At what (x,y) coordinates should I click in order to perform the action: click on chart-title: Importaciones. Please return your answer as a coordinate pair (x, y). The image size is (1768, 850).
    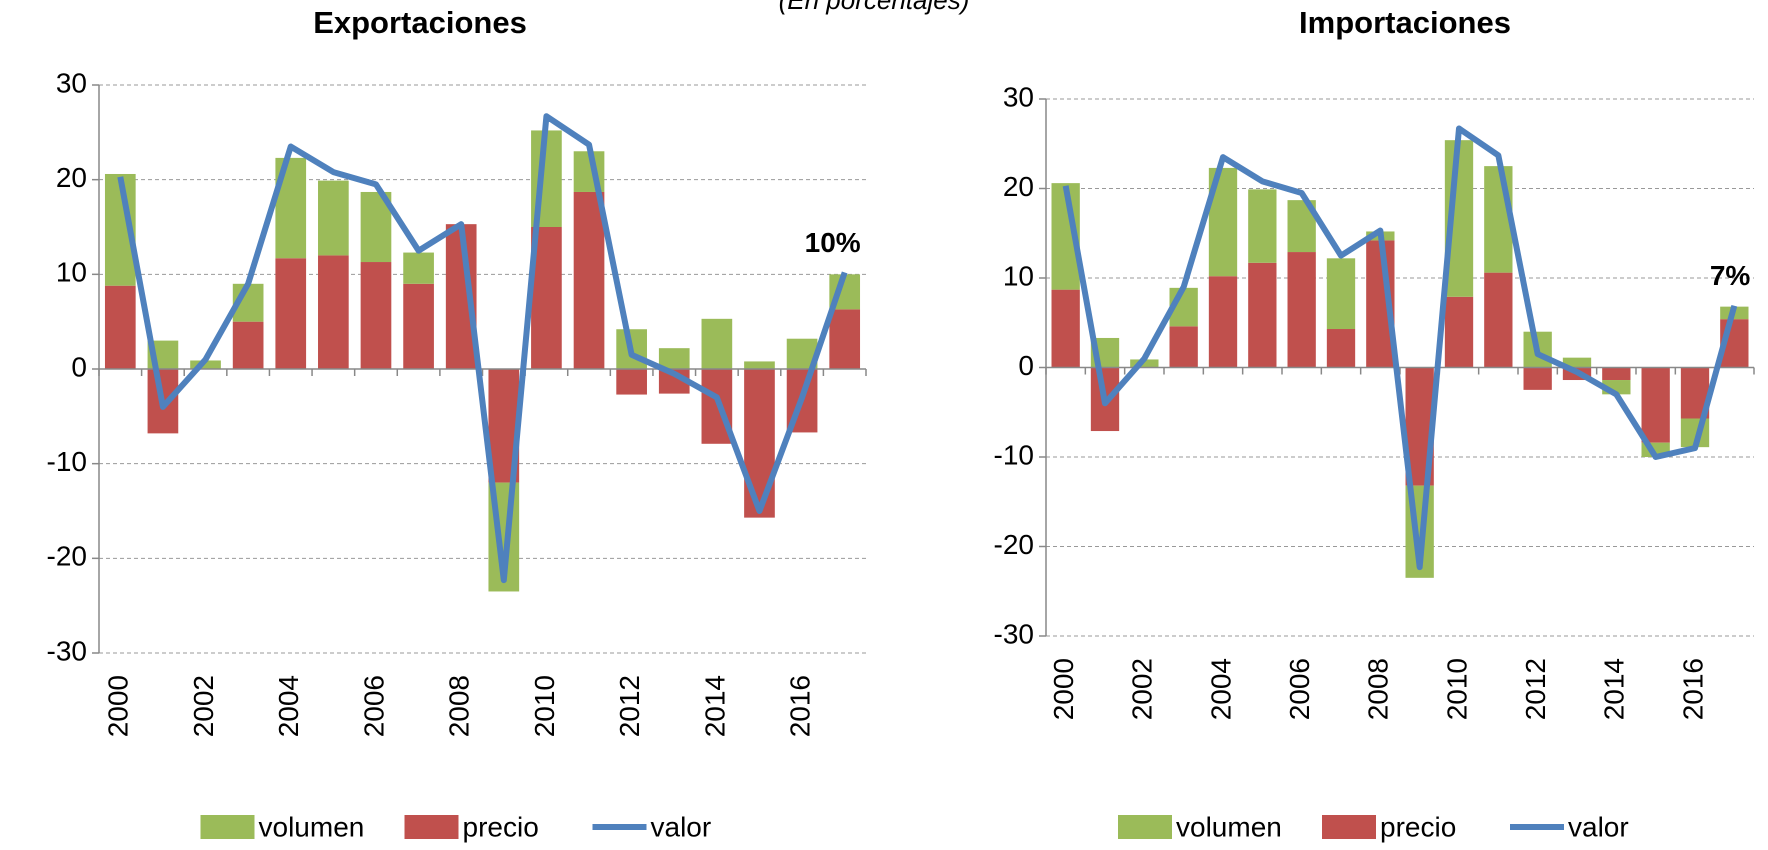
    Looking at the image, I should click on (1405, 22).